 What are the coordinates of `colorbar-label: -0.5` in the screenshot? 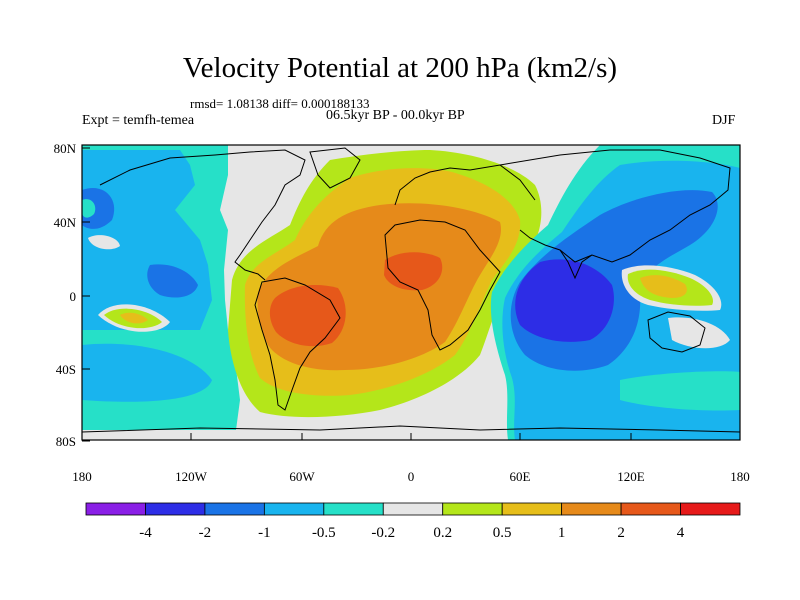 It's located at (324, 533).